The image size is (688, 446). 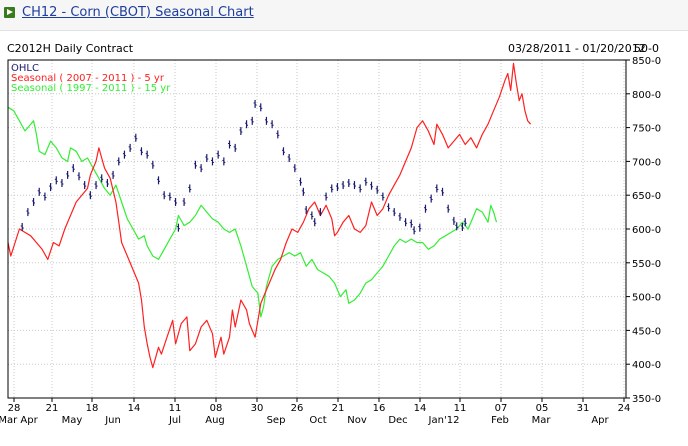 I want to click on x-month-label: Jan'12, so click(x=444, y=420).